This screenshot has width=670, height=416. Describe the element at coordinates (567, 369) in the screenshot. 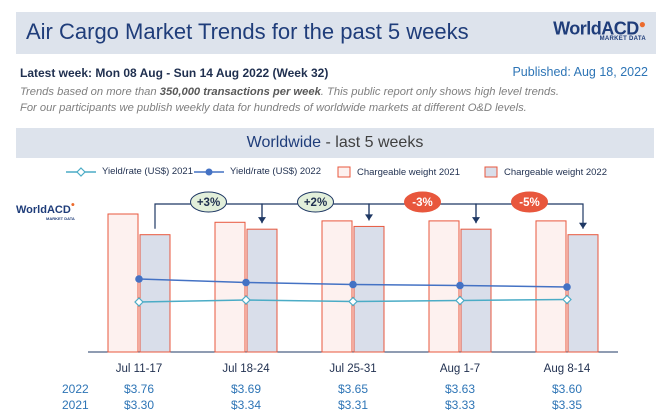

I see `x-tick-label: Aug 8-14` at that location.